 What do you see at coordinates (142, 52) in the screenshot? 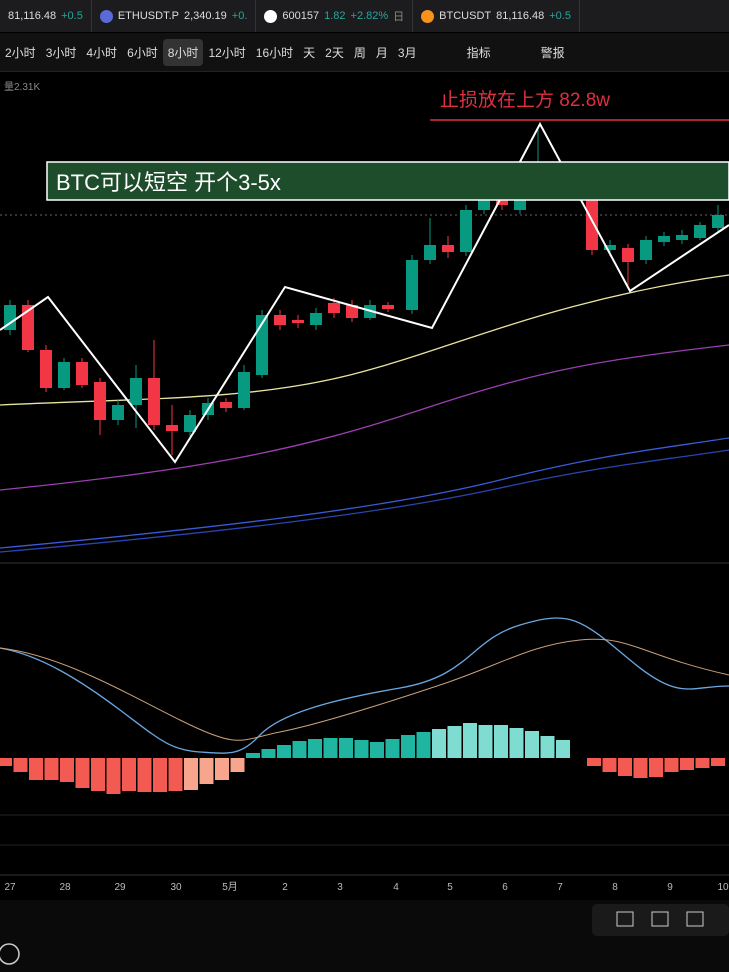
I see `interval-button: 6小时` at bounding box center [142, 52].